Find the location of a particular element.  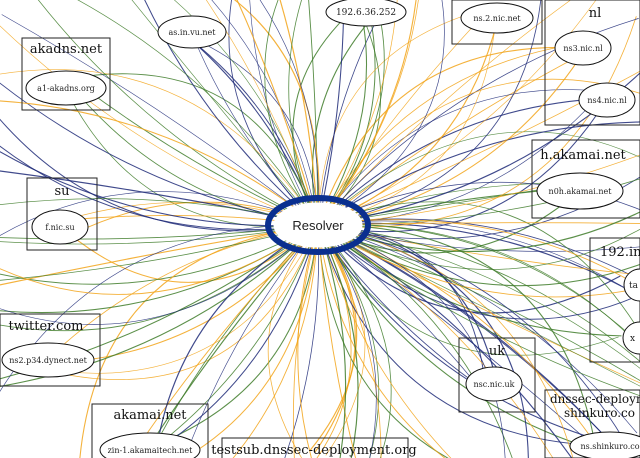

cluster-192-in-title: 192.in-a is located at coordinates (620, 252).